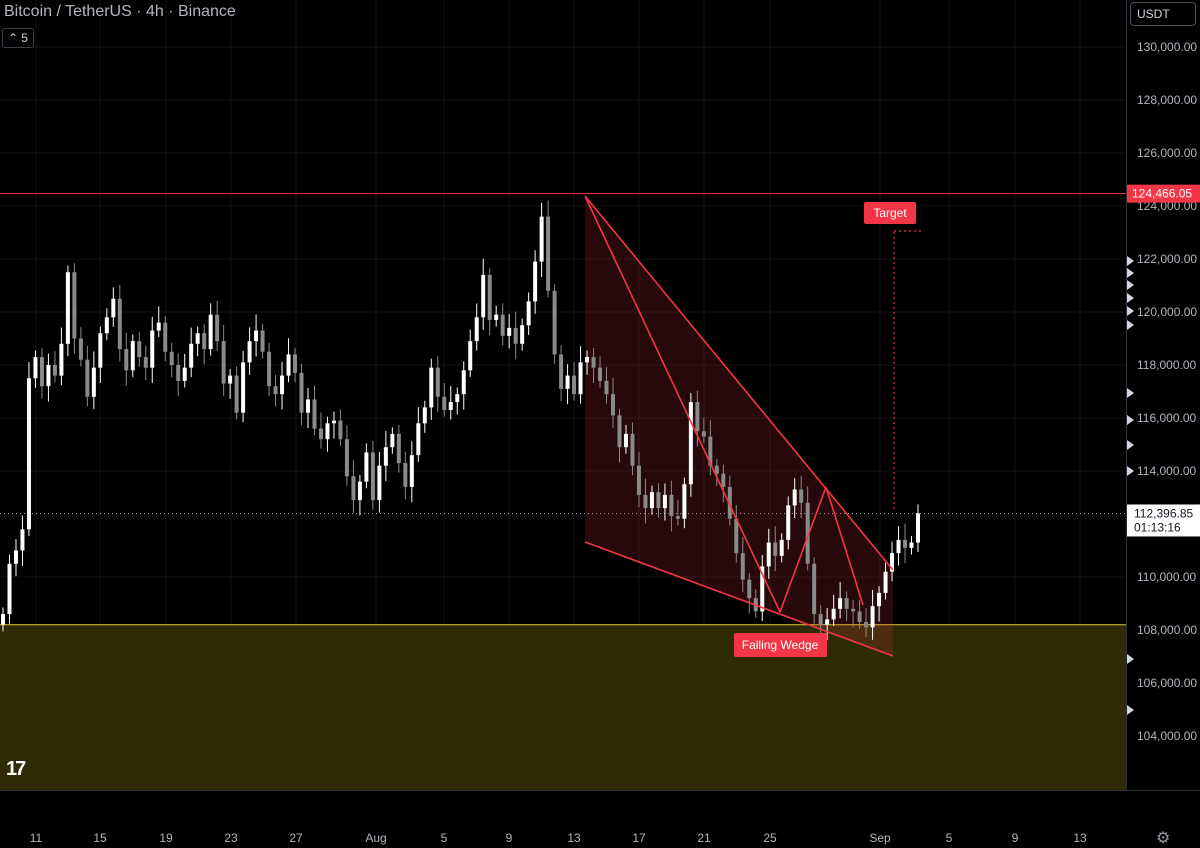 The width and height of the screenshot is (1200, 848). I want to click on time-tick-label: 21, so click(704, 838).